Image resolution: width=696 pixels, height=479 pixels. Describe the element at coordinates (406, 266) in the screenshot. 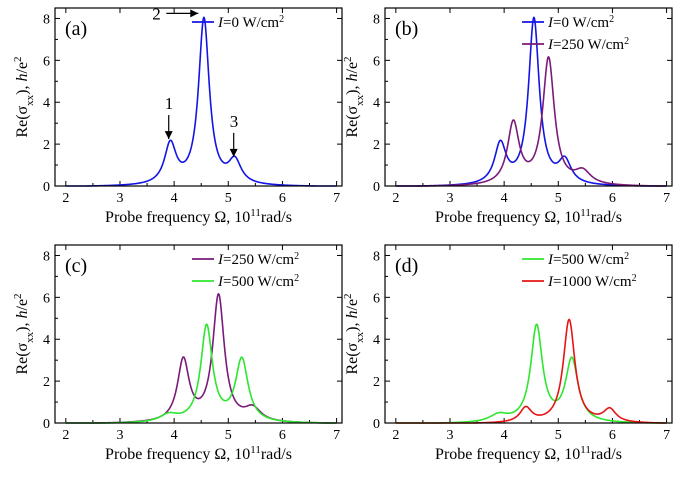

I see `panel-label: (d)` at that location.